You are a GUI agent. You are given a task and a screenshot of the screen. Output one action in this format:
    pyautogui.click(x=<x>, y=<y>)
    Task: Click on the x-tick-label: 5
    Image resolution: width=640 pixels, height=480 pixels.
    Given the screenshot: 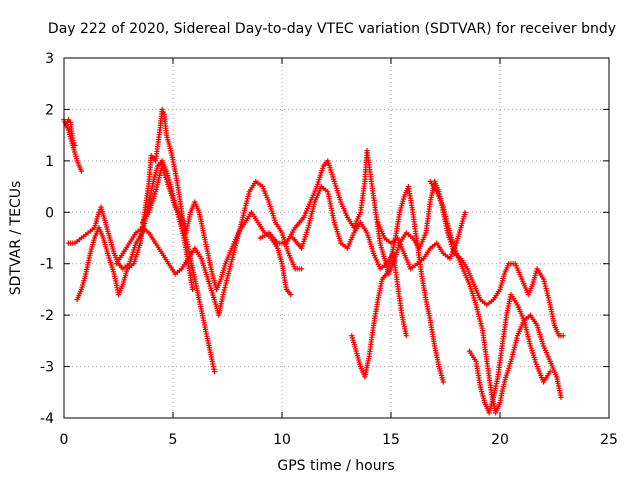 What is the action you would take?
    pyautogui.click(x=173, y=440)
    